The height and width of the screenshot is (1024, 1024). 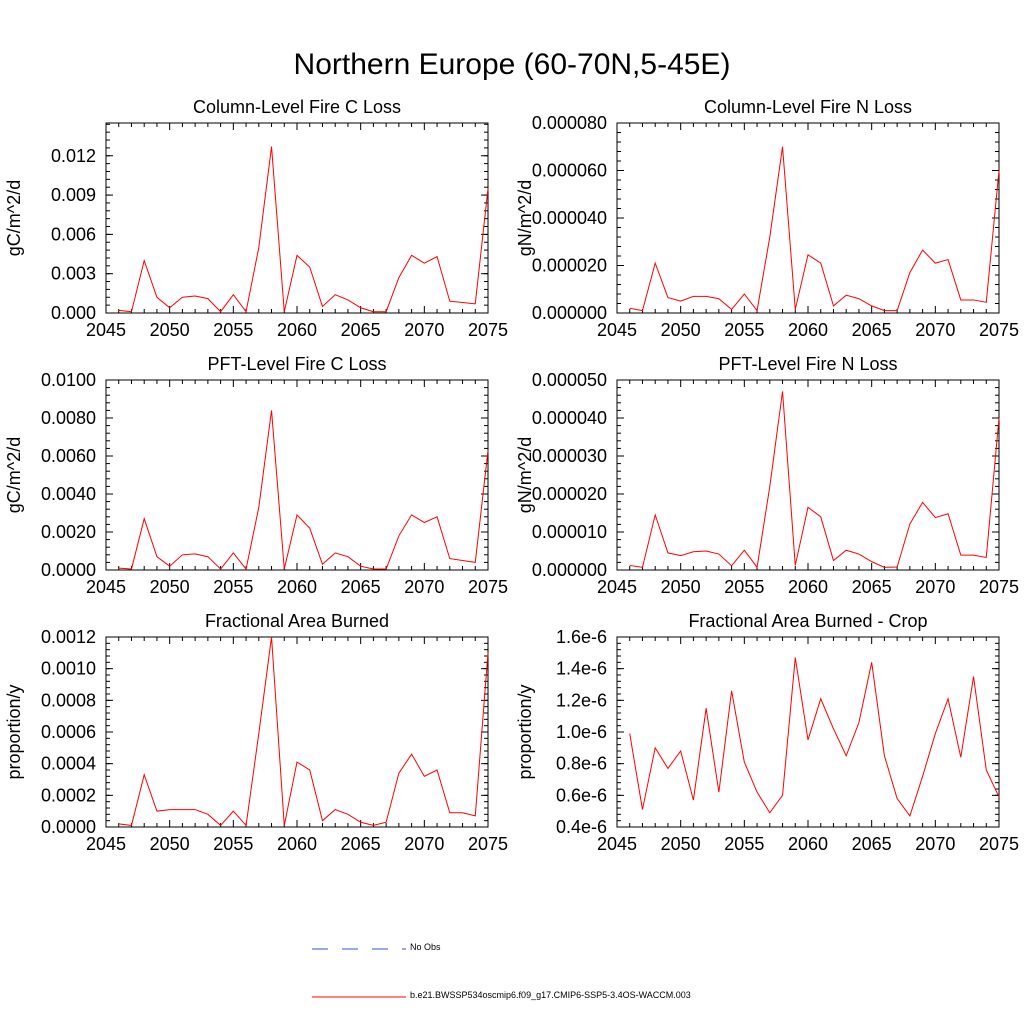 I want to click on y-tick-label: 0.012, so click(x=73, y=156).